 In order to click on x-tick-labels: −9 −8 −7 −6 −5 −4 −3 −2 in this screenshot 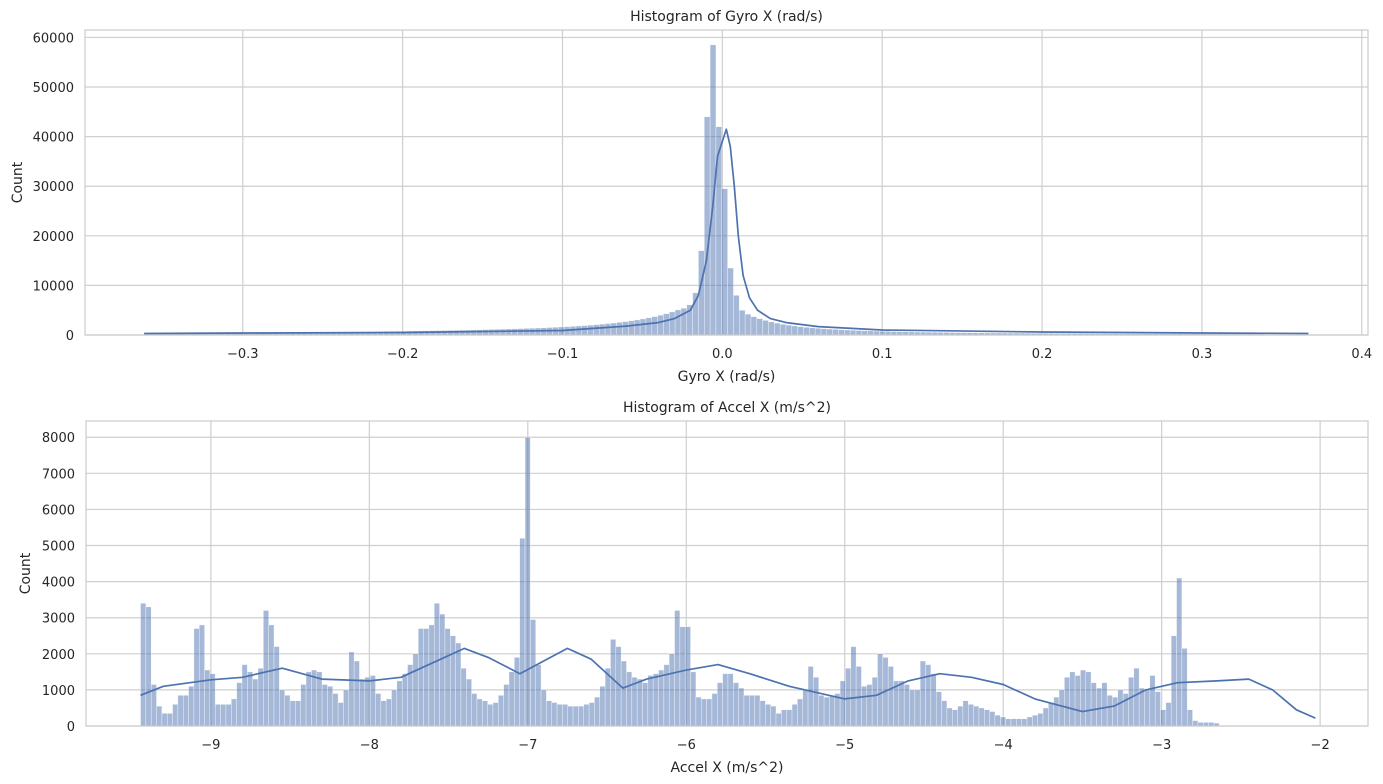, I will do `click(765, 745)`.